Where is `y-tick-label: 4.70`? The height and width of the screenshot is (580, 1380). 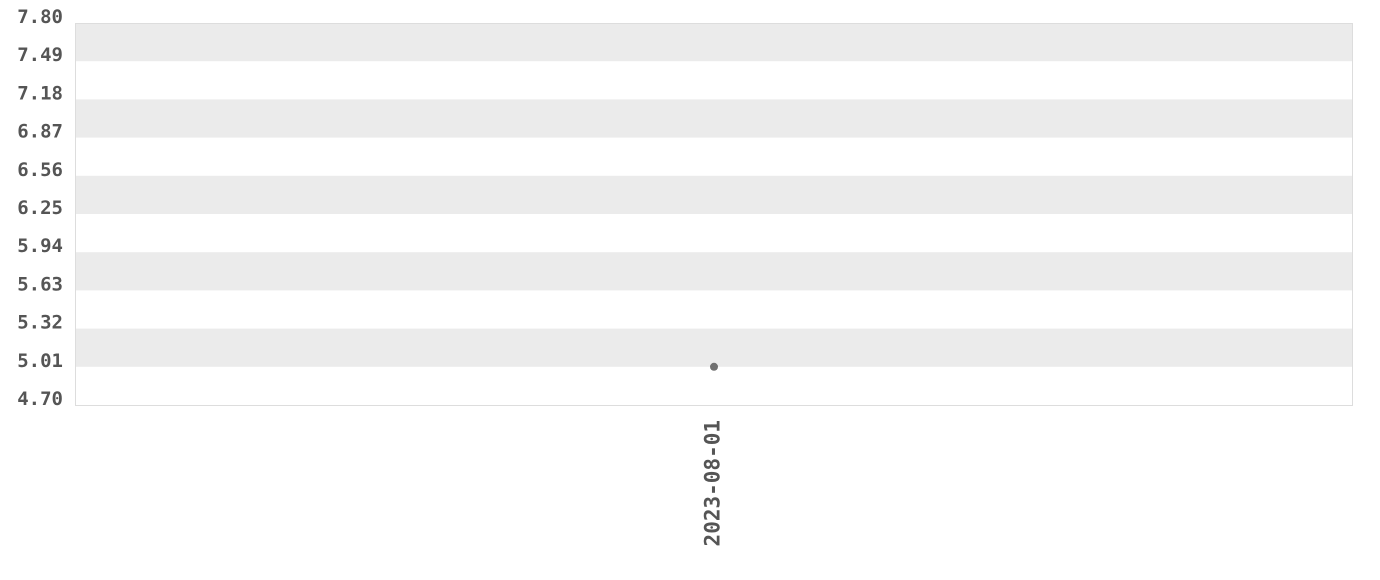
y-tick-label: 4.70 is located at coordinates (40, 399).